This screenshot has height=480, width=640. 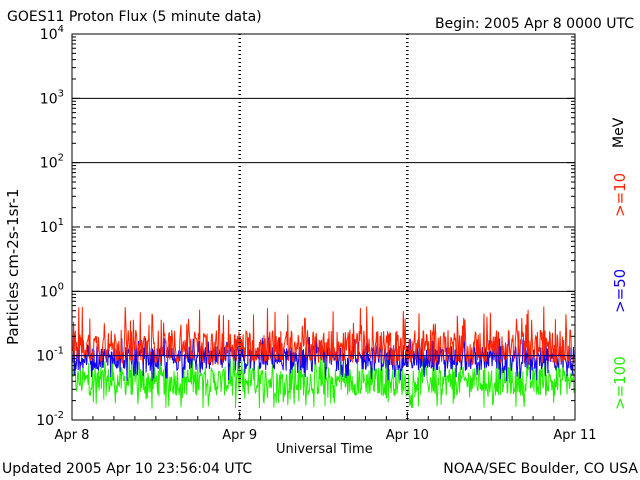 I want to click on x-tick-label: Apr 9, so click(x=239, y=435).